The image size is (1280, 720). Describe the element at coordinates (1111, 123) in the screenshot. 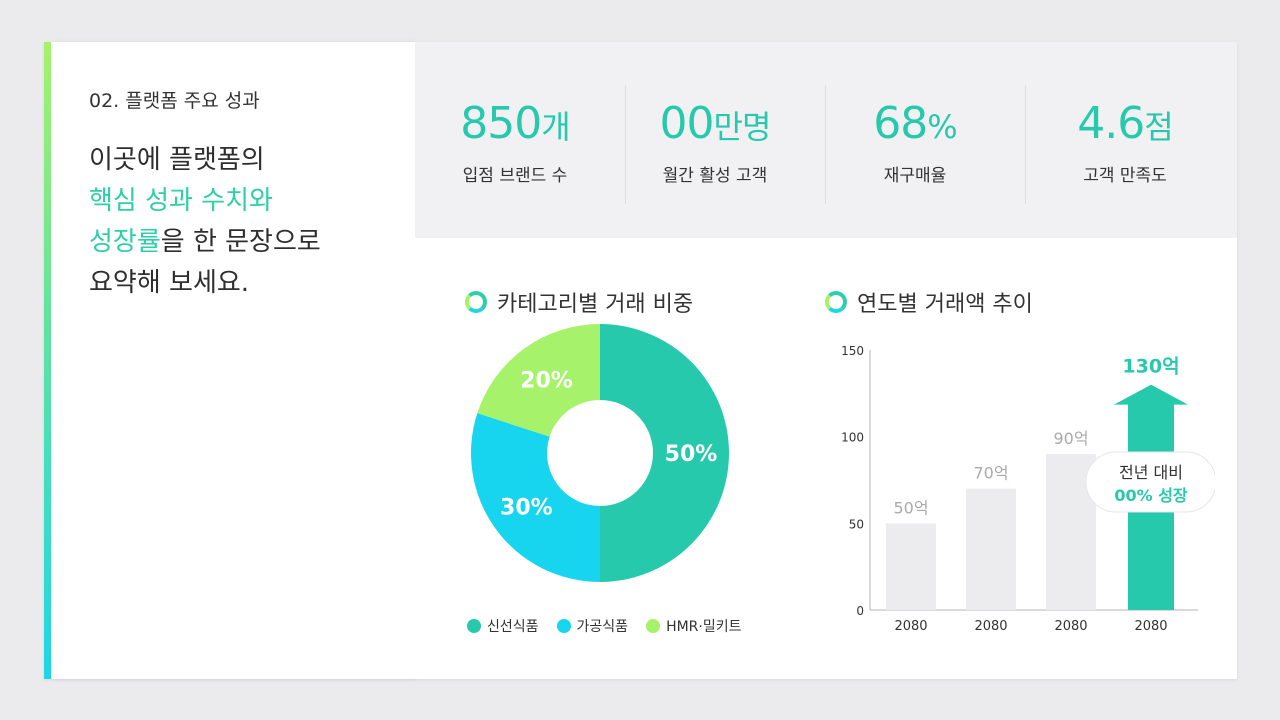

I see `stat-number: 4.6` at that location.